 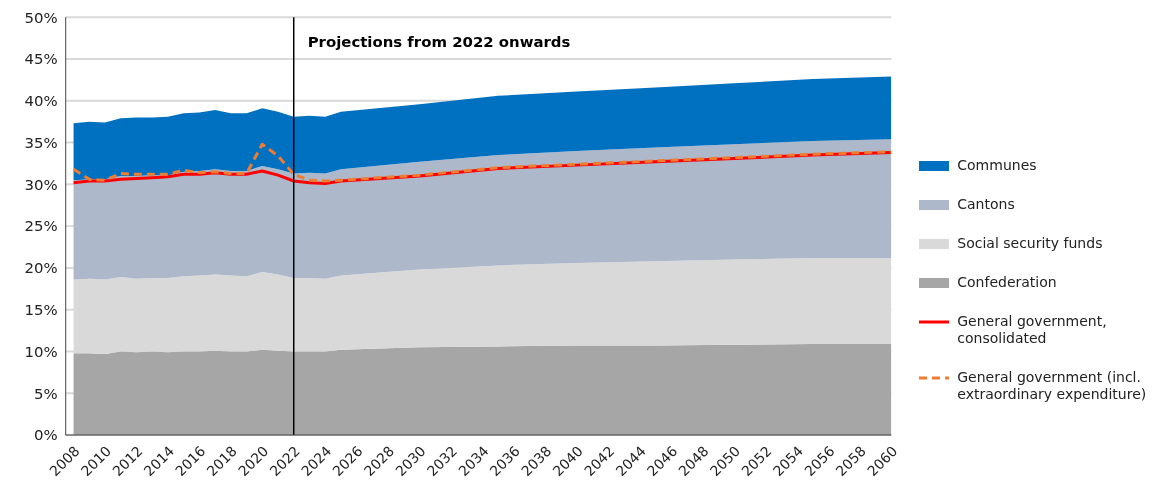 I want to click on line-series, so click(x=482, y=162).